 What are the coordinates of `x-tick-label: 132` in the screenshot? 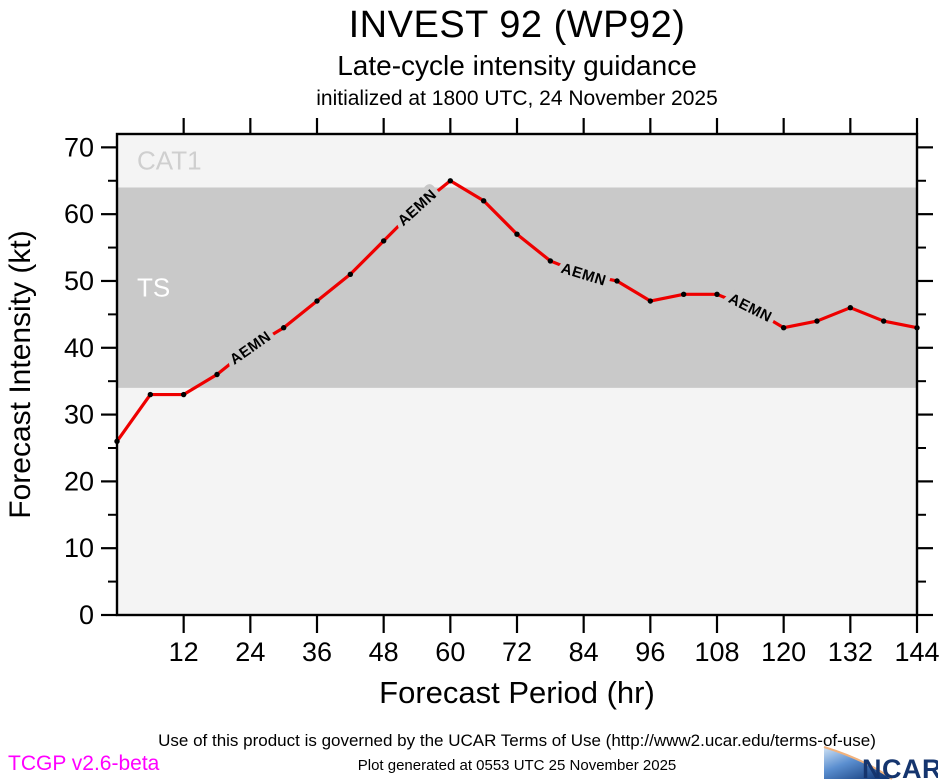 It's located at (850, 652).